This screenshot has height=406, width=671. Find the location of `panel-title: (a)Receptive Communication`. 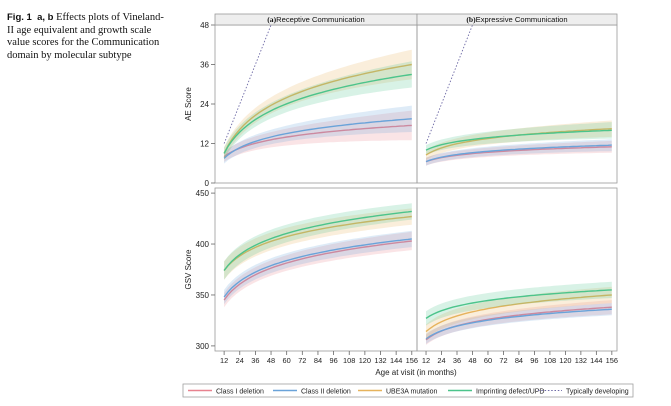

panel-title: (a)Receptive Communication is located at coordinates (316, 19).